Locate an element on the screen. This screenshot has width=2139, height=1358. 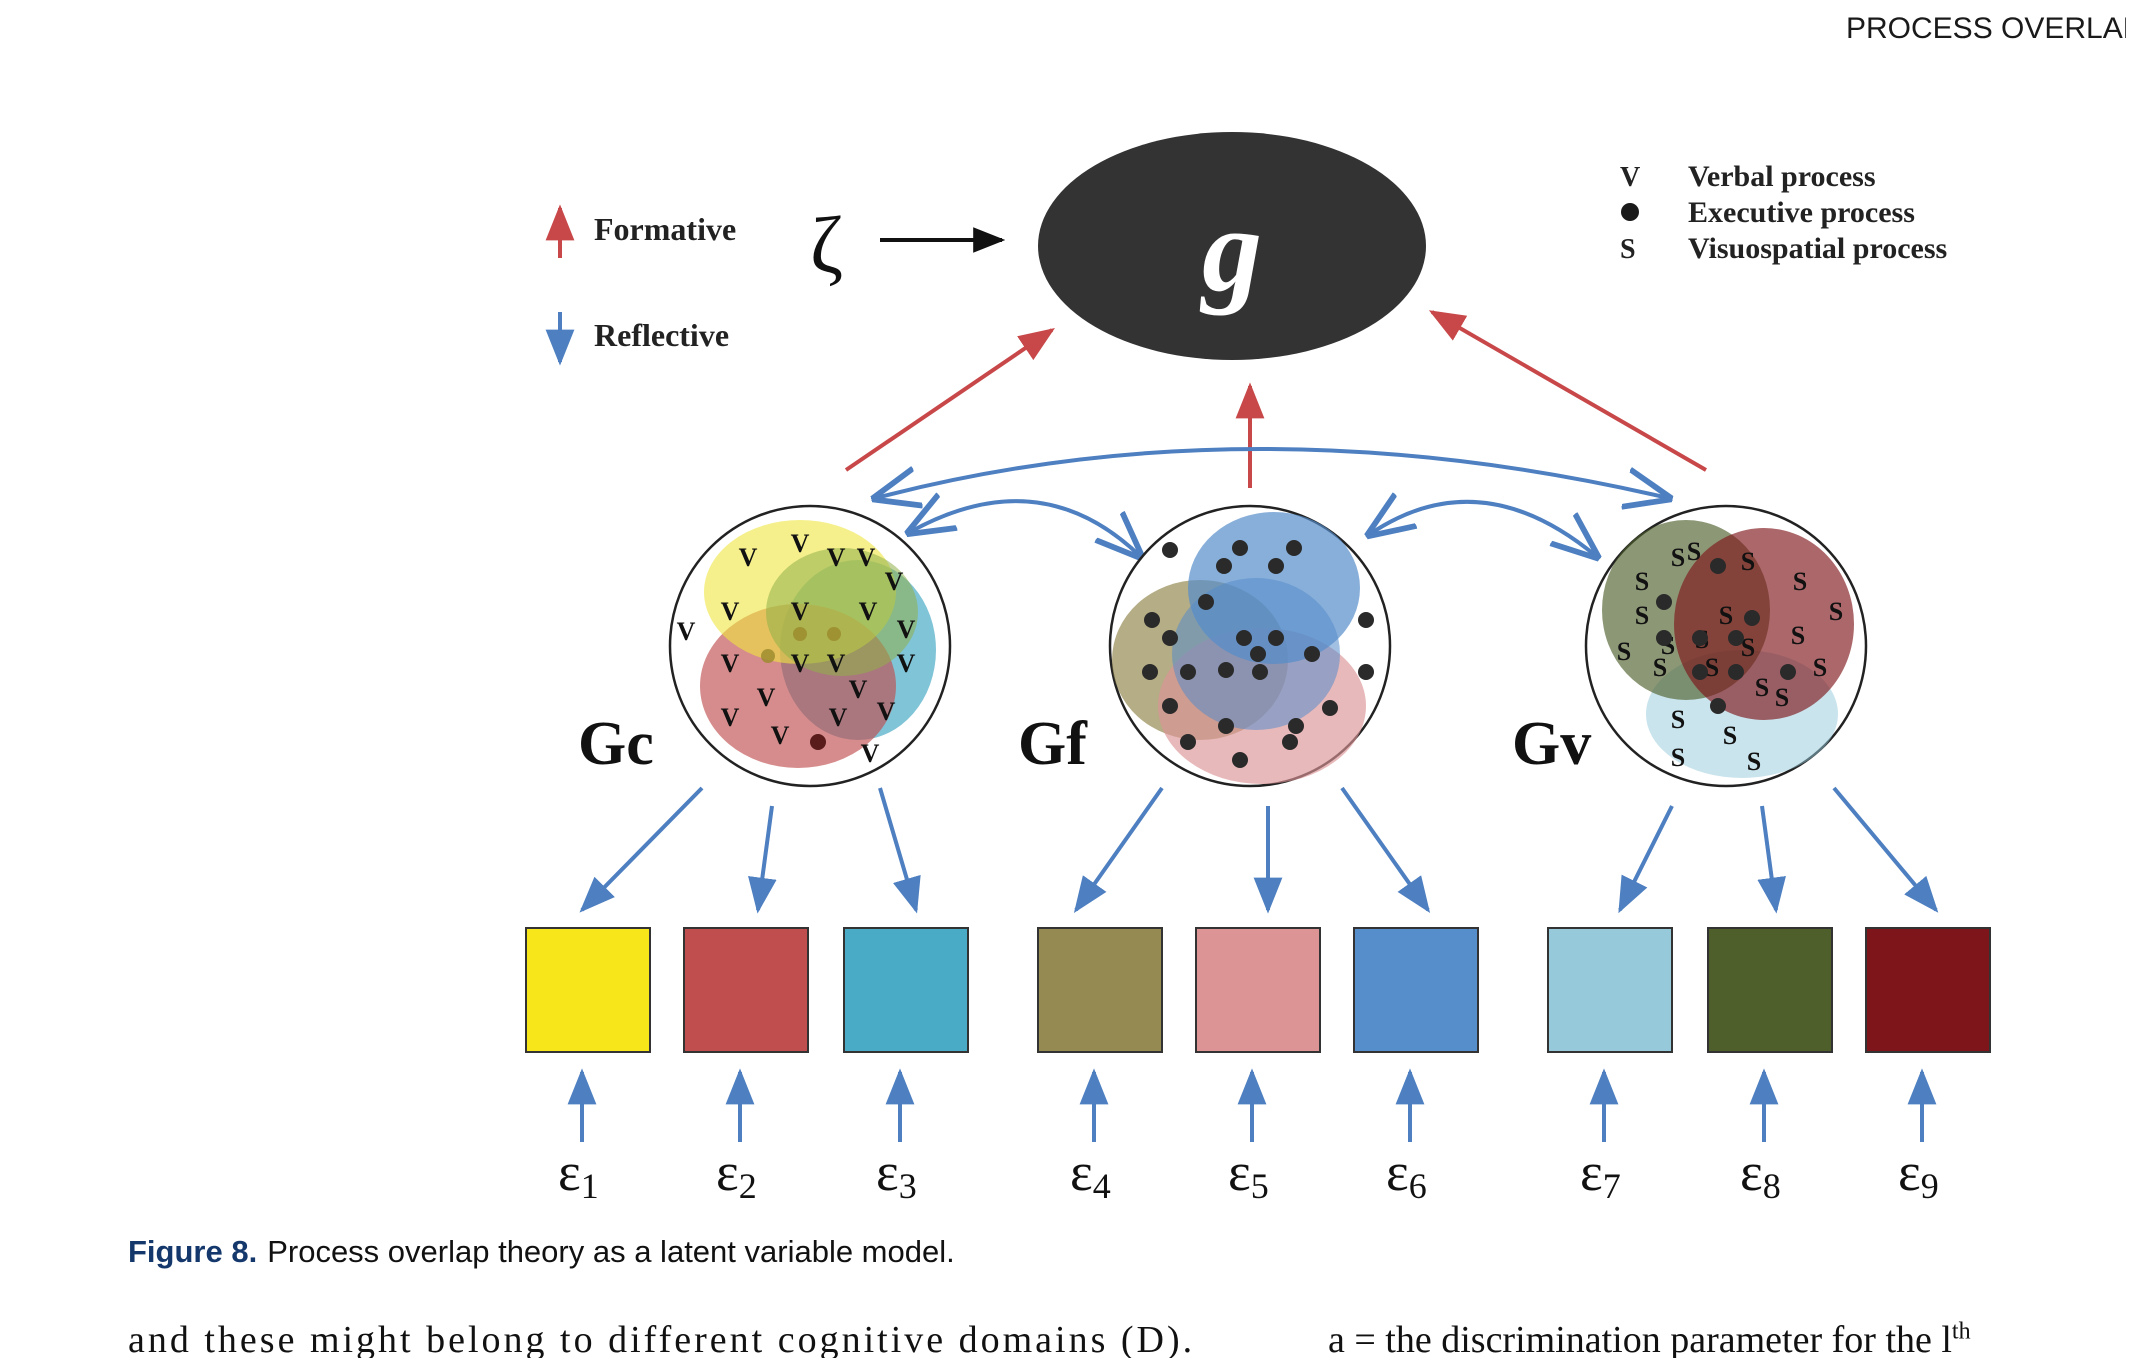
indicator-boxes is located at coordinates (1258, 990).